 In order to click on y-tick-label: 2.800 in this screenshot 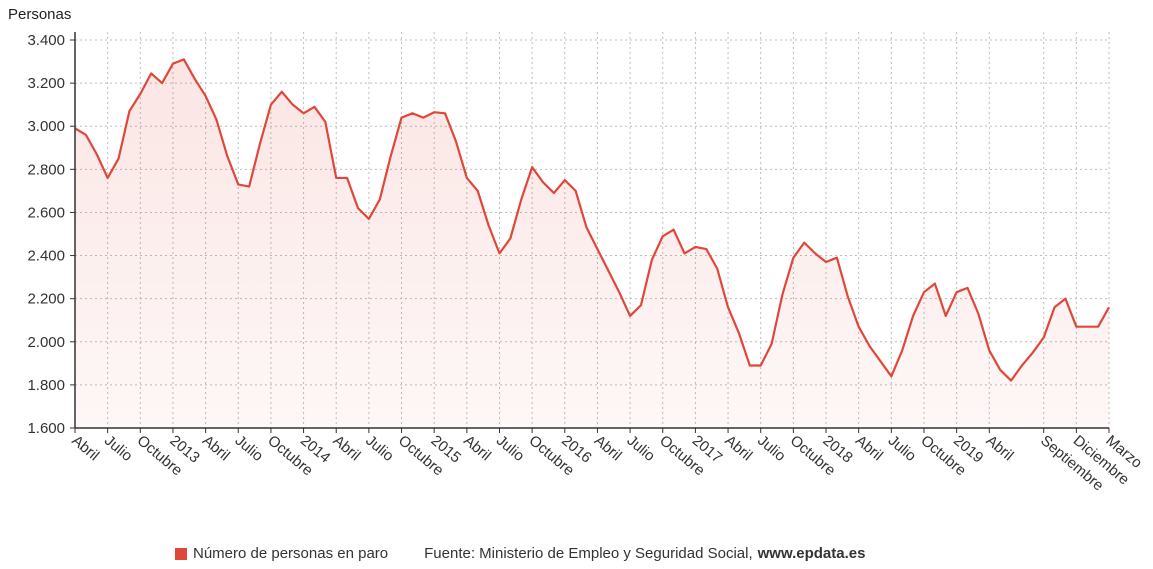, I will do `click(46, 169)`.